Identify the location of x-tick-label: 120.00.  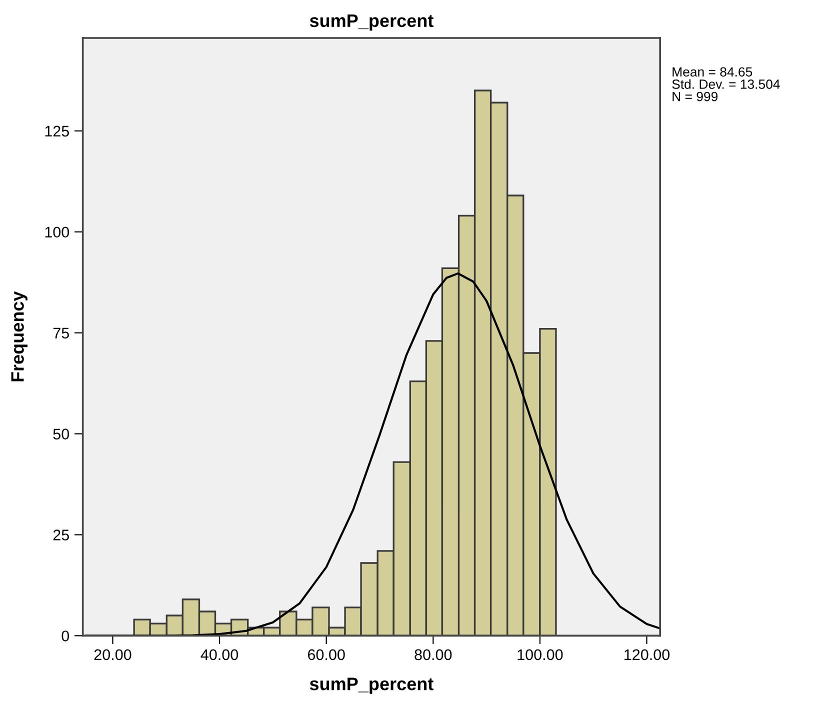
(647, 654).